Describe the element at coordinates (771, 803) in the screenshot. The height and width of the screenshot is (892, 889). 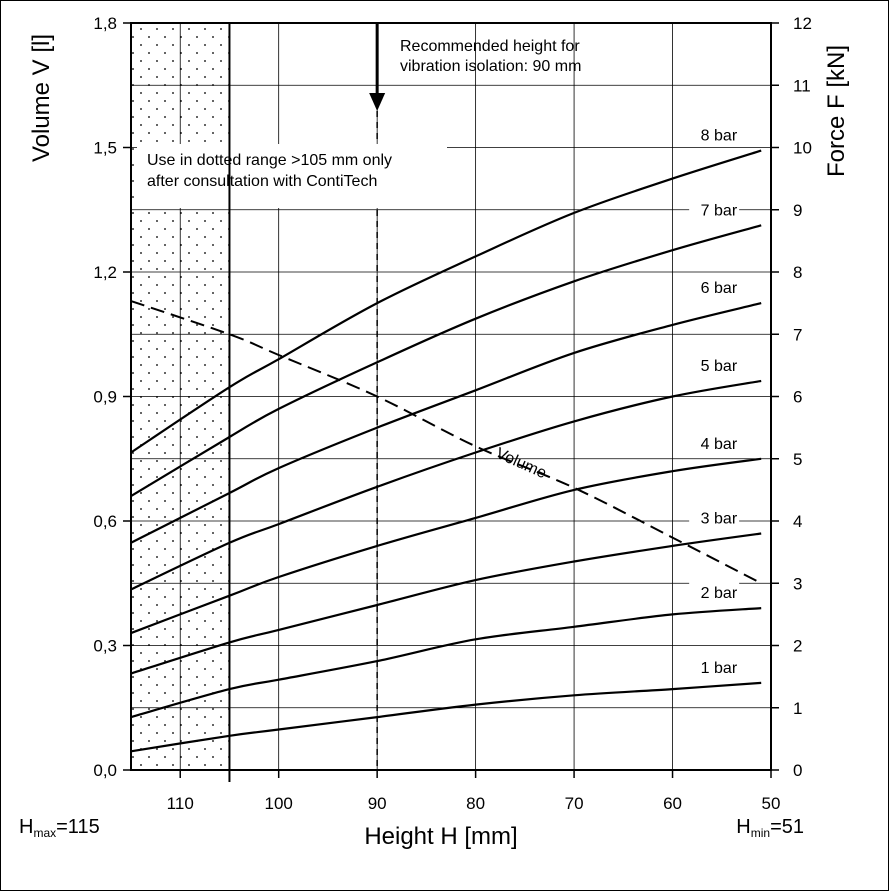
I see `x-tick-label: 50` at that location.